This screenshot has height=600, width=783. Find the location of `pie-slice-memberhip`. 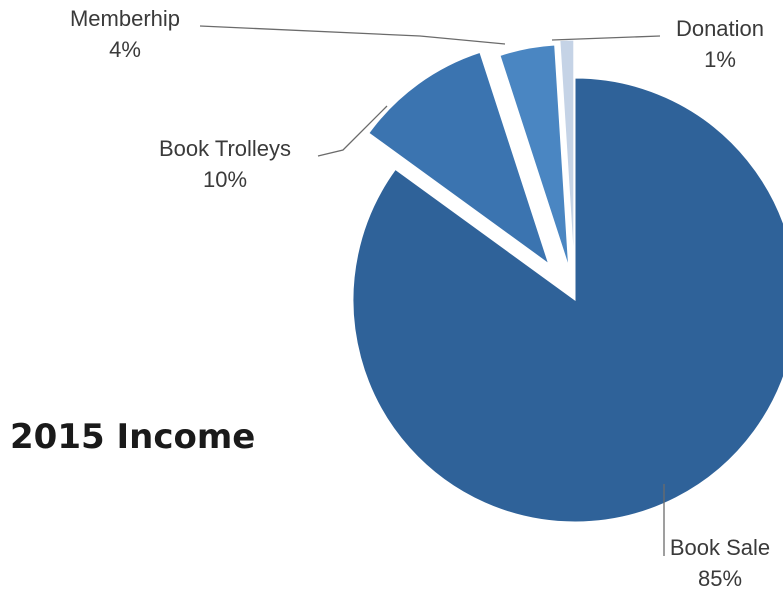

pie-slice-memberhip is located at coordinates (534, 155).